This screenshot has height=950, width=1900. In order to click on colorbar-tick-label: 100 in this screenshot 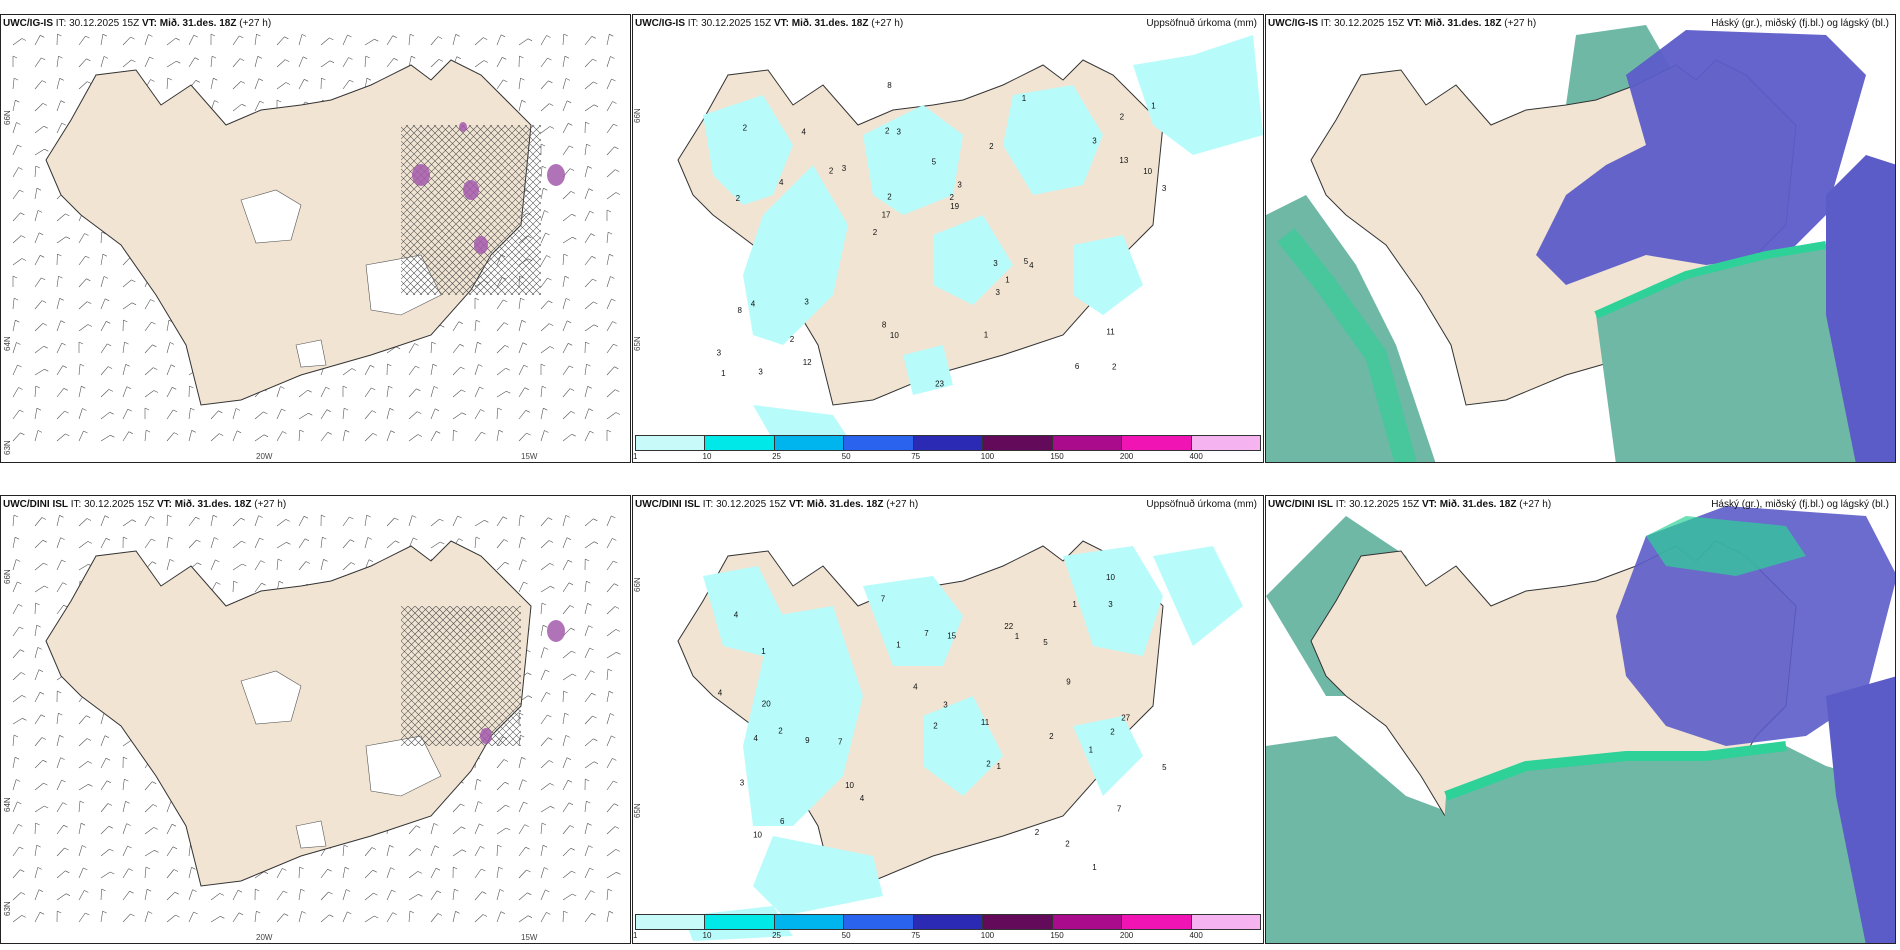, I will do `click(987, 935)`.